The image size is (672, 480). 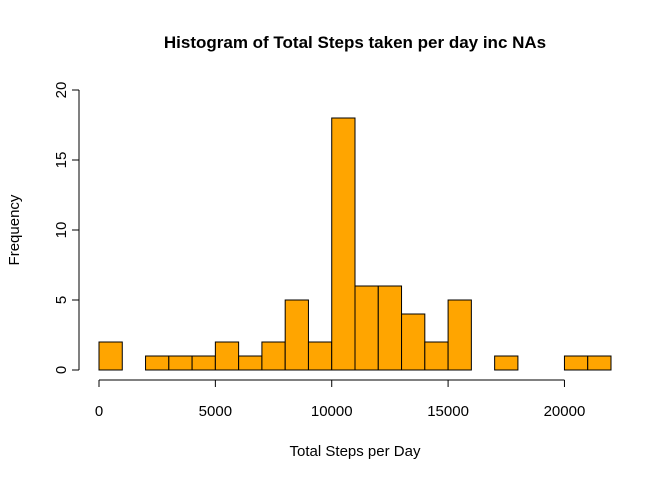 What do you see at coordinates (61, 90) in the screenshot?
I see `y-tick-label-20: 20` at bounding box center [61, 90].